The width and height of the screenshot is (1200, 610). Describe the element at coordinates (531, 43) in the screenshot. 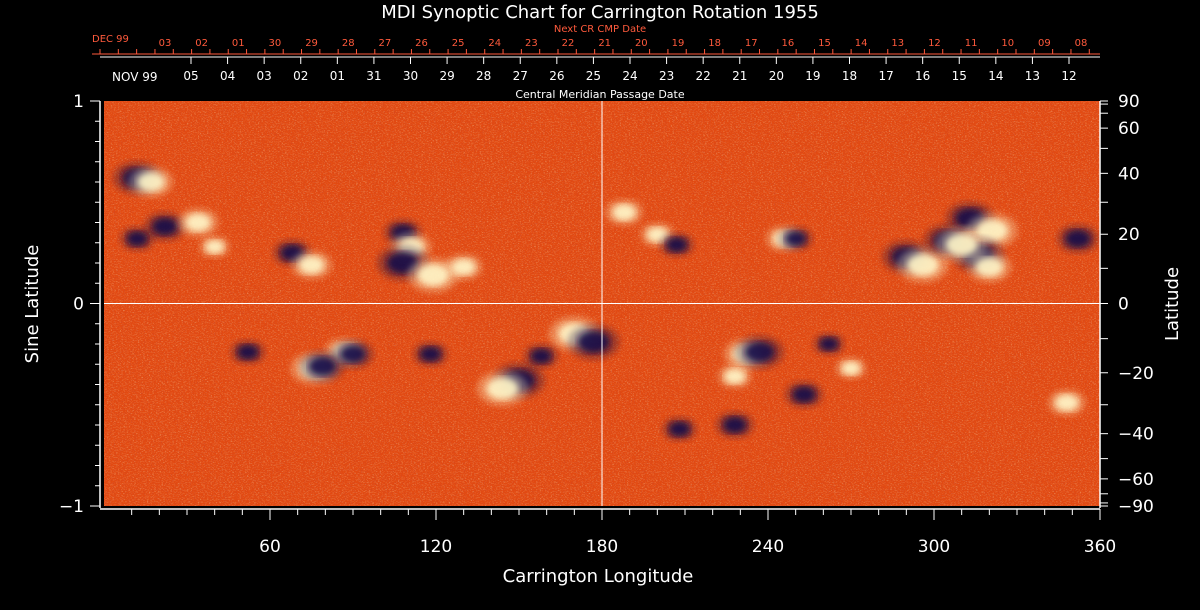

I see `next-cmp-date-label: 23` at that location.